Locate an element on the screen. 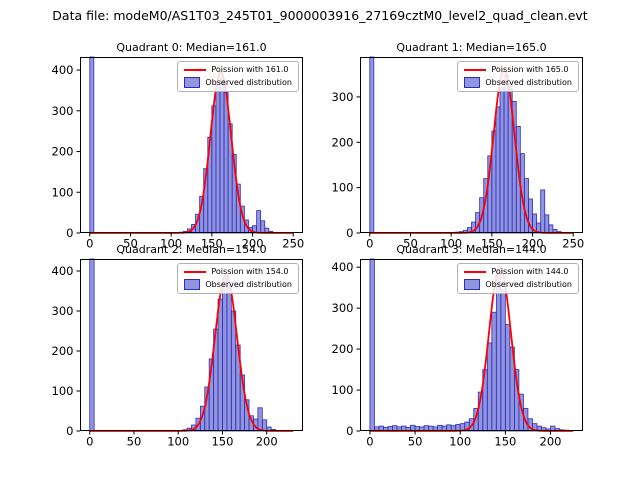 The height and width of the screenshot is (480, 640). legend-row: Poission with 144.0 is located at coordinates (518, 271).